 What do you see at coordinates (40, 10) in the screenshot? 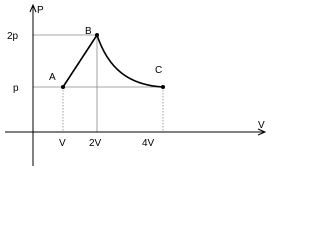
I see `y-axis-label: P` at bounding box center [40, 10].